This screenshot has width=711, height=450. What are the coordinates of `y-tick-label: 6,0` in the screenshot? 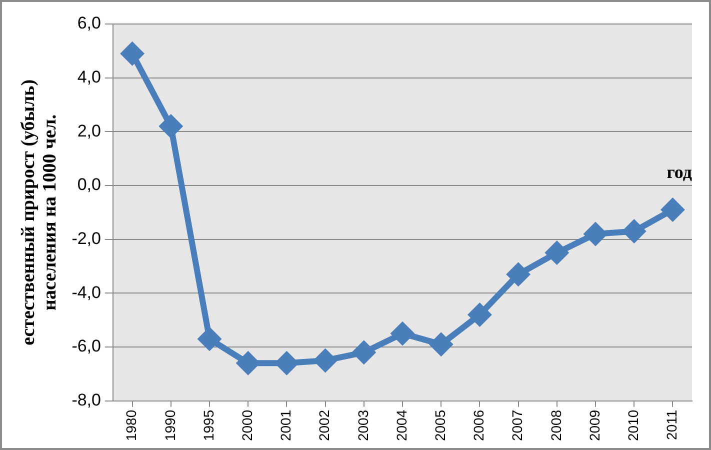 It's located at (89, 23).